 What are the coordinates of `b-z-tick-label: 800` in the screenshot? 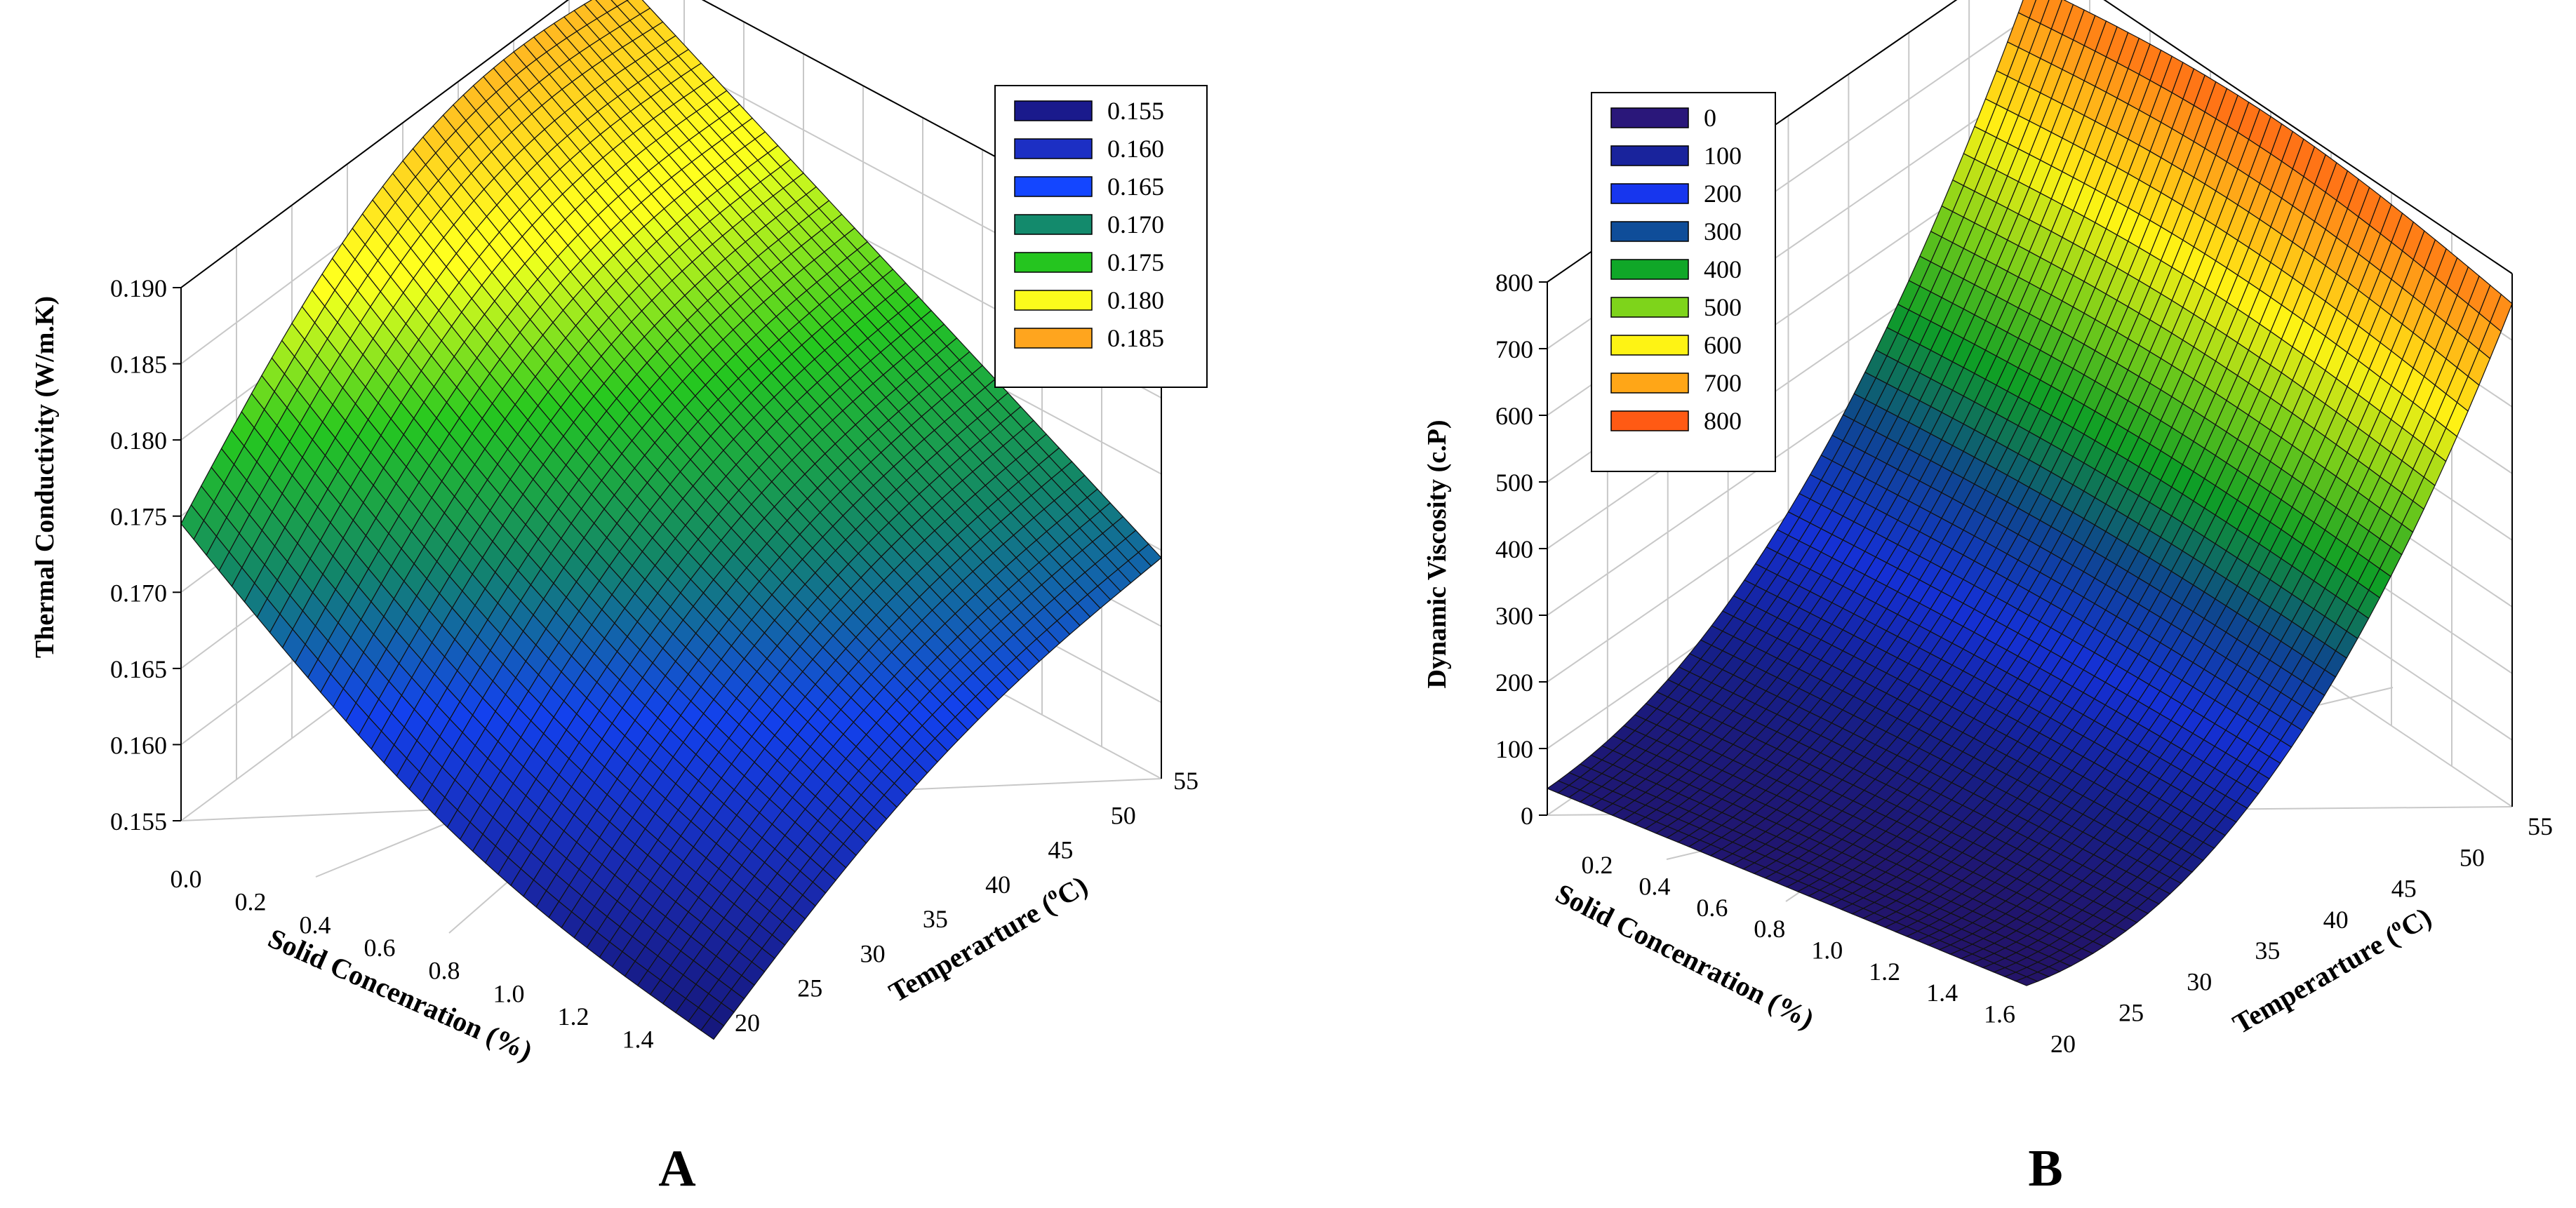 It's located at (1514, 283).